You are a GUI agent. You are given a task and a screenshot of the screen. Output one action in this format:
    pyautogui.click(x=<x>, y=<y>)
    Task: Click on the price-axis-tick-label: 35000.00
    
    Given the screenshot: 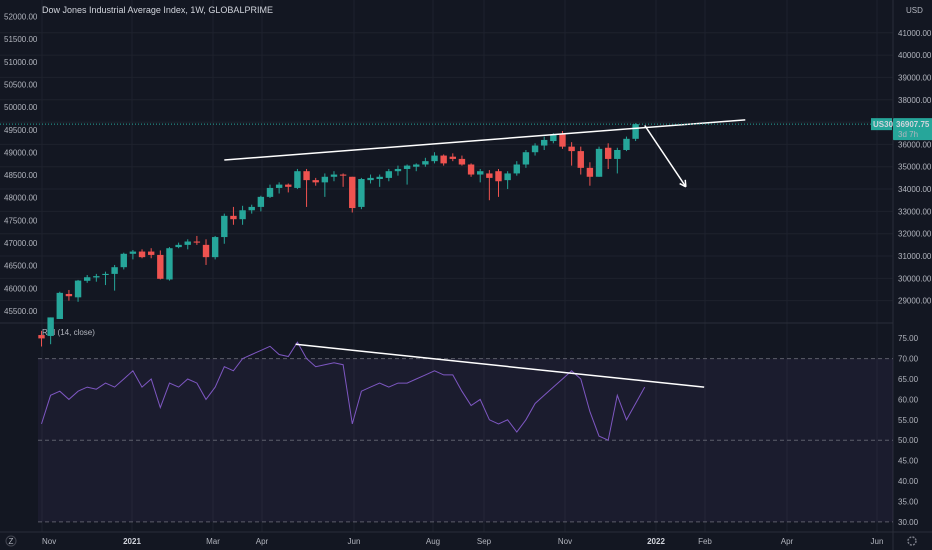 What is the action you would take?
    pyautogui.click(x=915, y=167)
    